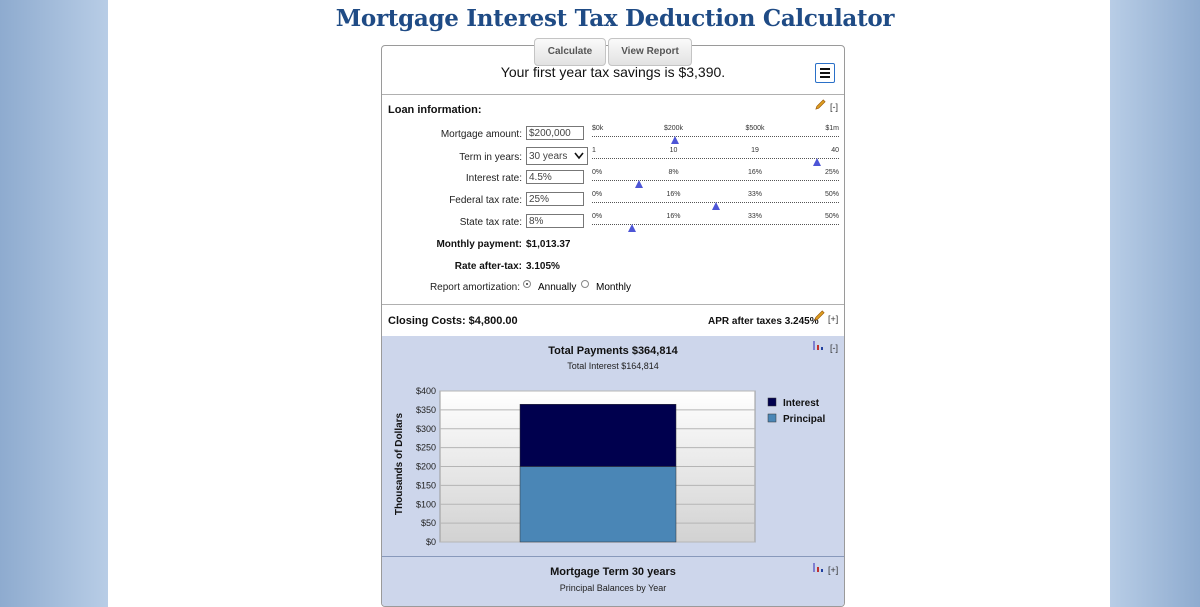 Image resolution: width=1200 pixels, height=607 pixels. Describe the element at coordinates (613, 572) in the screenshot. I see `term-section-title: Mortgage Term 30 years` at that location.